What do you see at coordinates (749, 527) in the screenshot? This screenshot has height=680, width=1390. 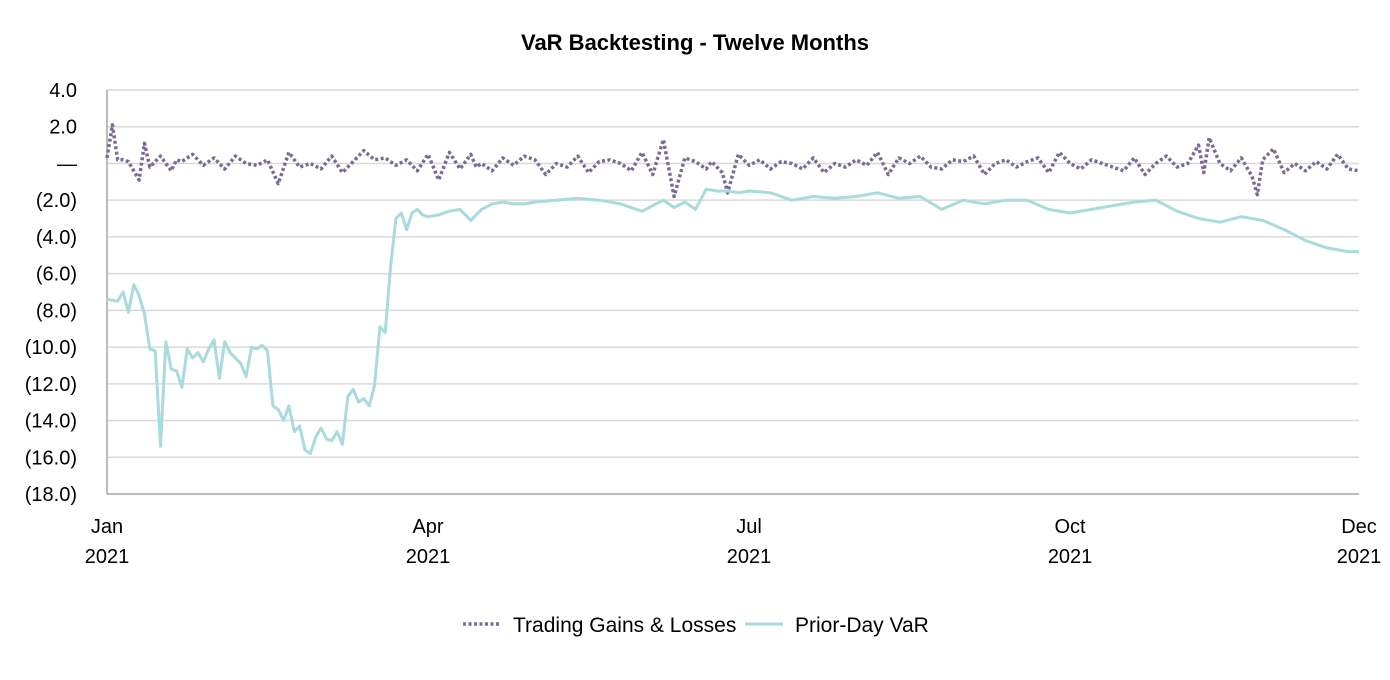 I see `x-tick-month: Jul` at bounding box center [749, 527].